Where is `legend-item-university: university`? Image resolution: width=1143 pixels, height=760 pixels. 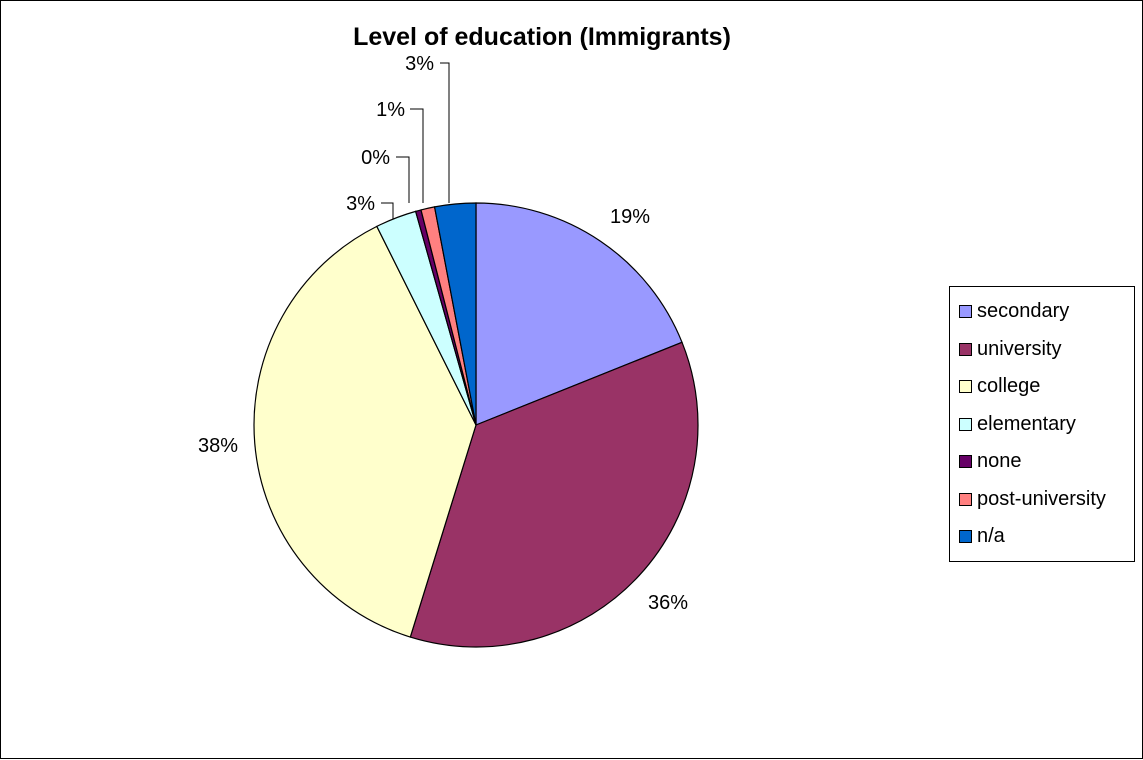 legend-item-university: university is located at coordinates (1046, 350).